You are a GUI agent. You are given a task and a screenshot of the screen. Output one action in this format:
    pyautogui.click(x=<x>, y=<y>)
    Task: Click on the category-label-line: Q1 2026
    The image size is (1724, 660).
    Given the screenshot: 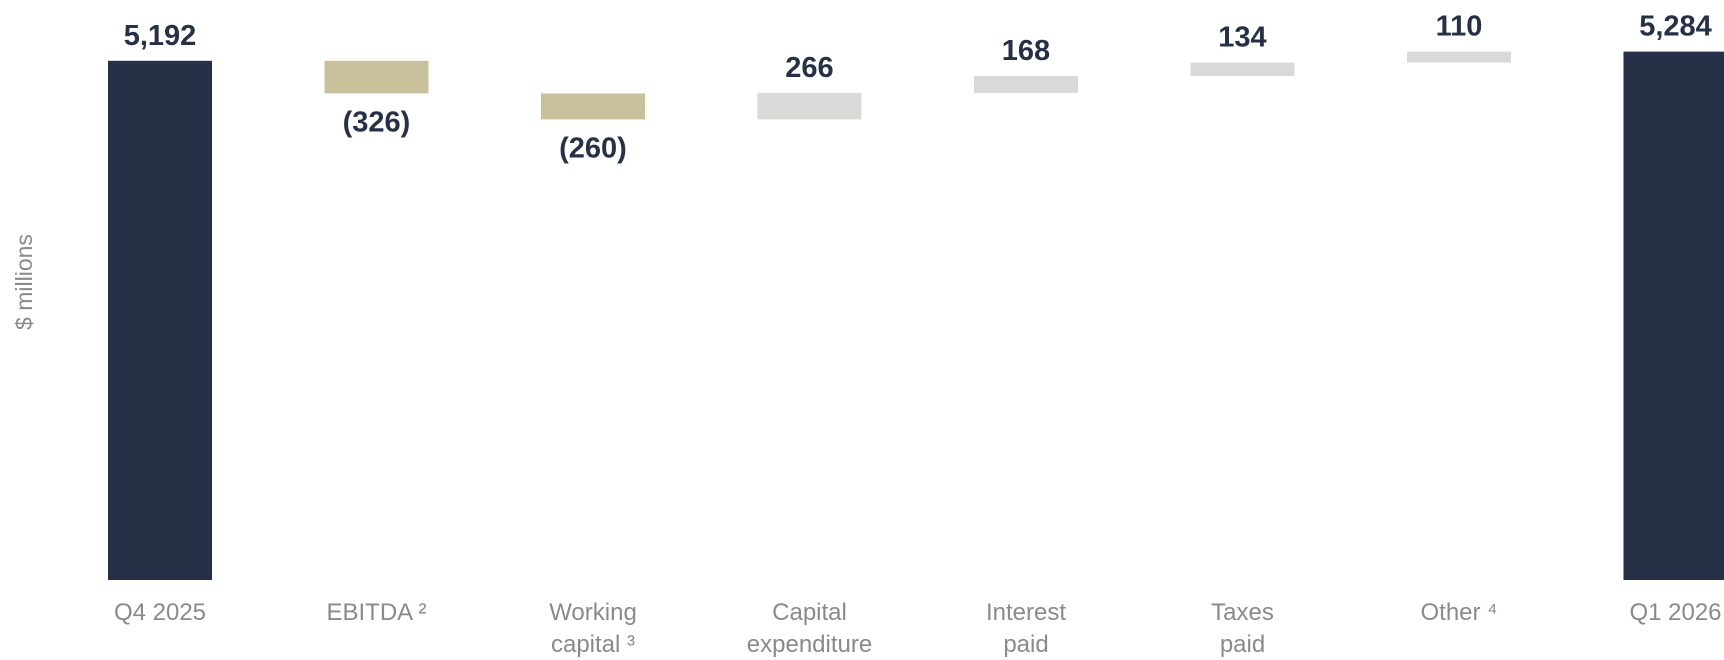 What is the action you would take?
    pyautogui.click(x=1675, y=612)
    